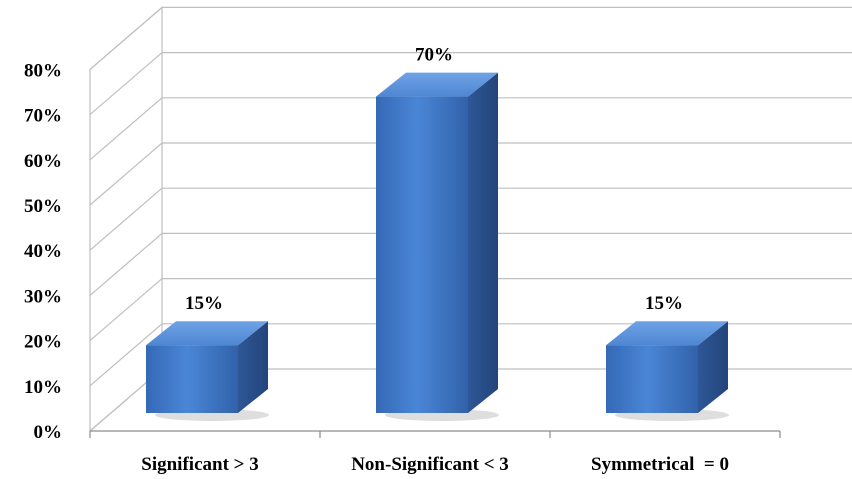 This screenshot has height=479, width=852. I want to click on data-label: 70%, so click(434, 55).